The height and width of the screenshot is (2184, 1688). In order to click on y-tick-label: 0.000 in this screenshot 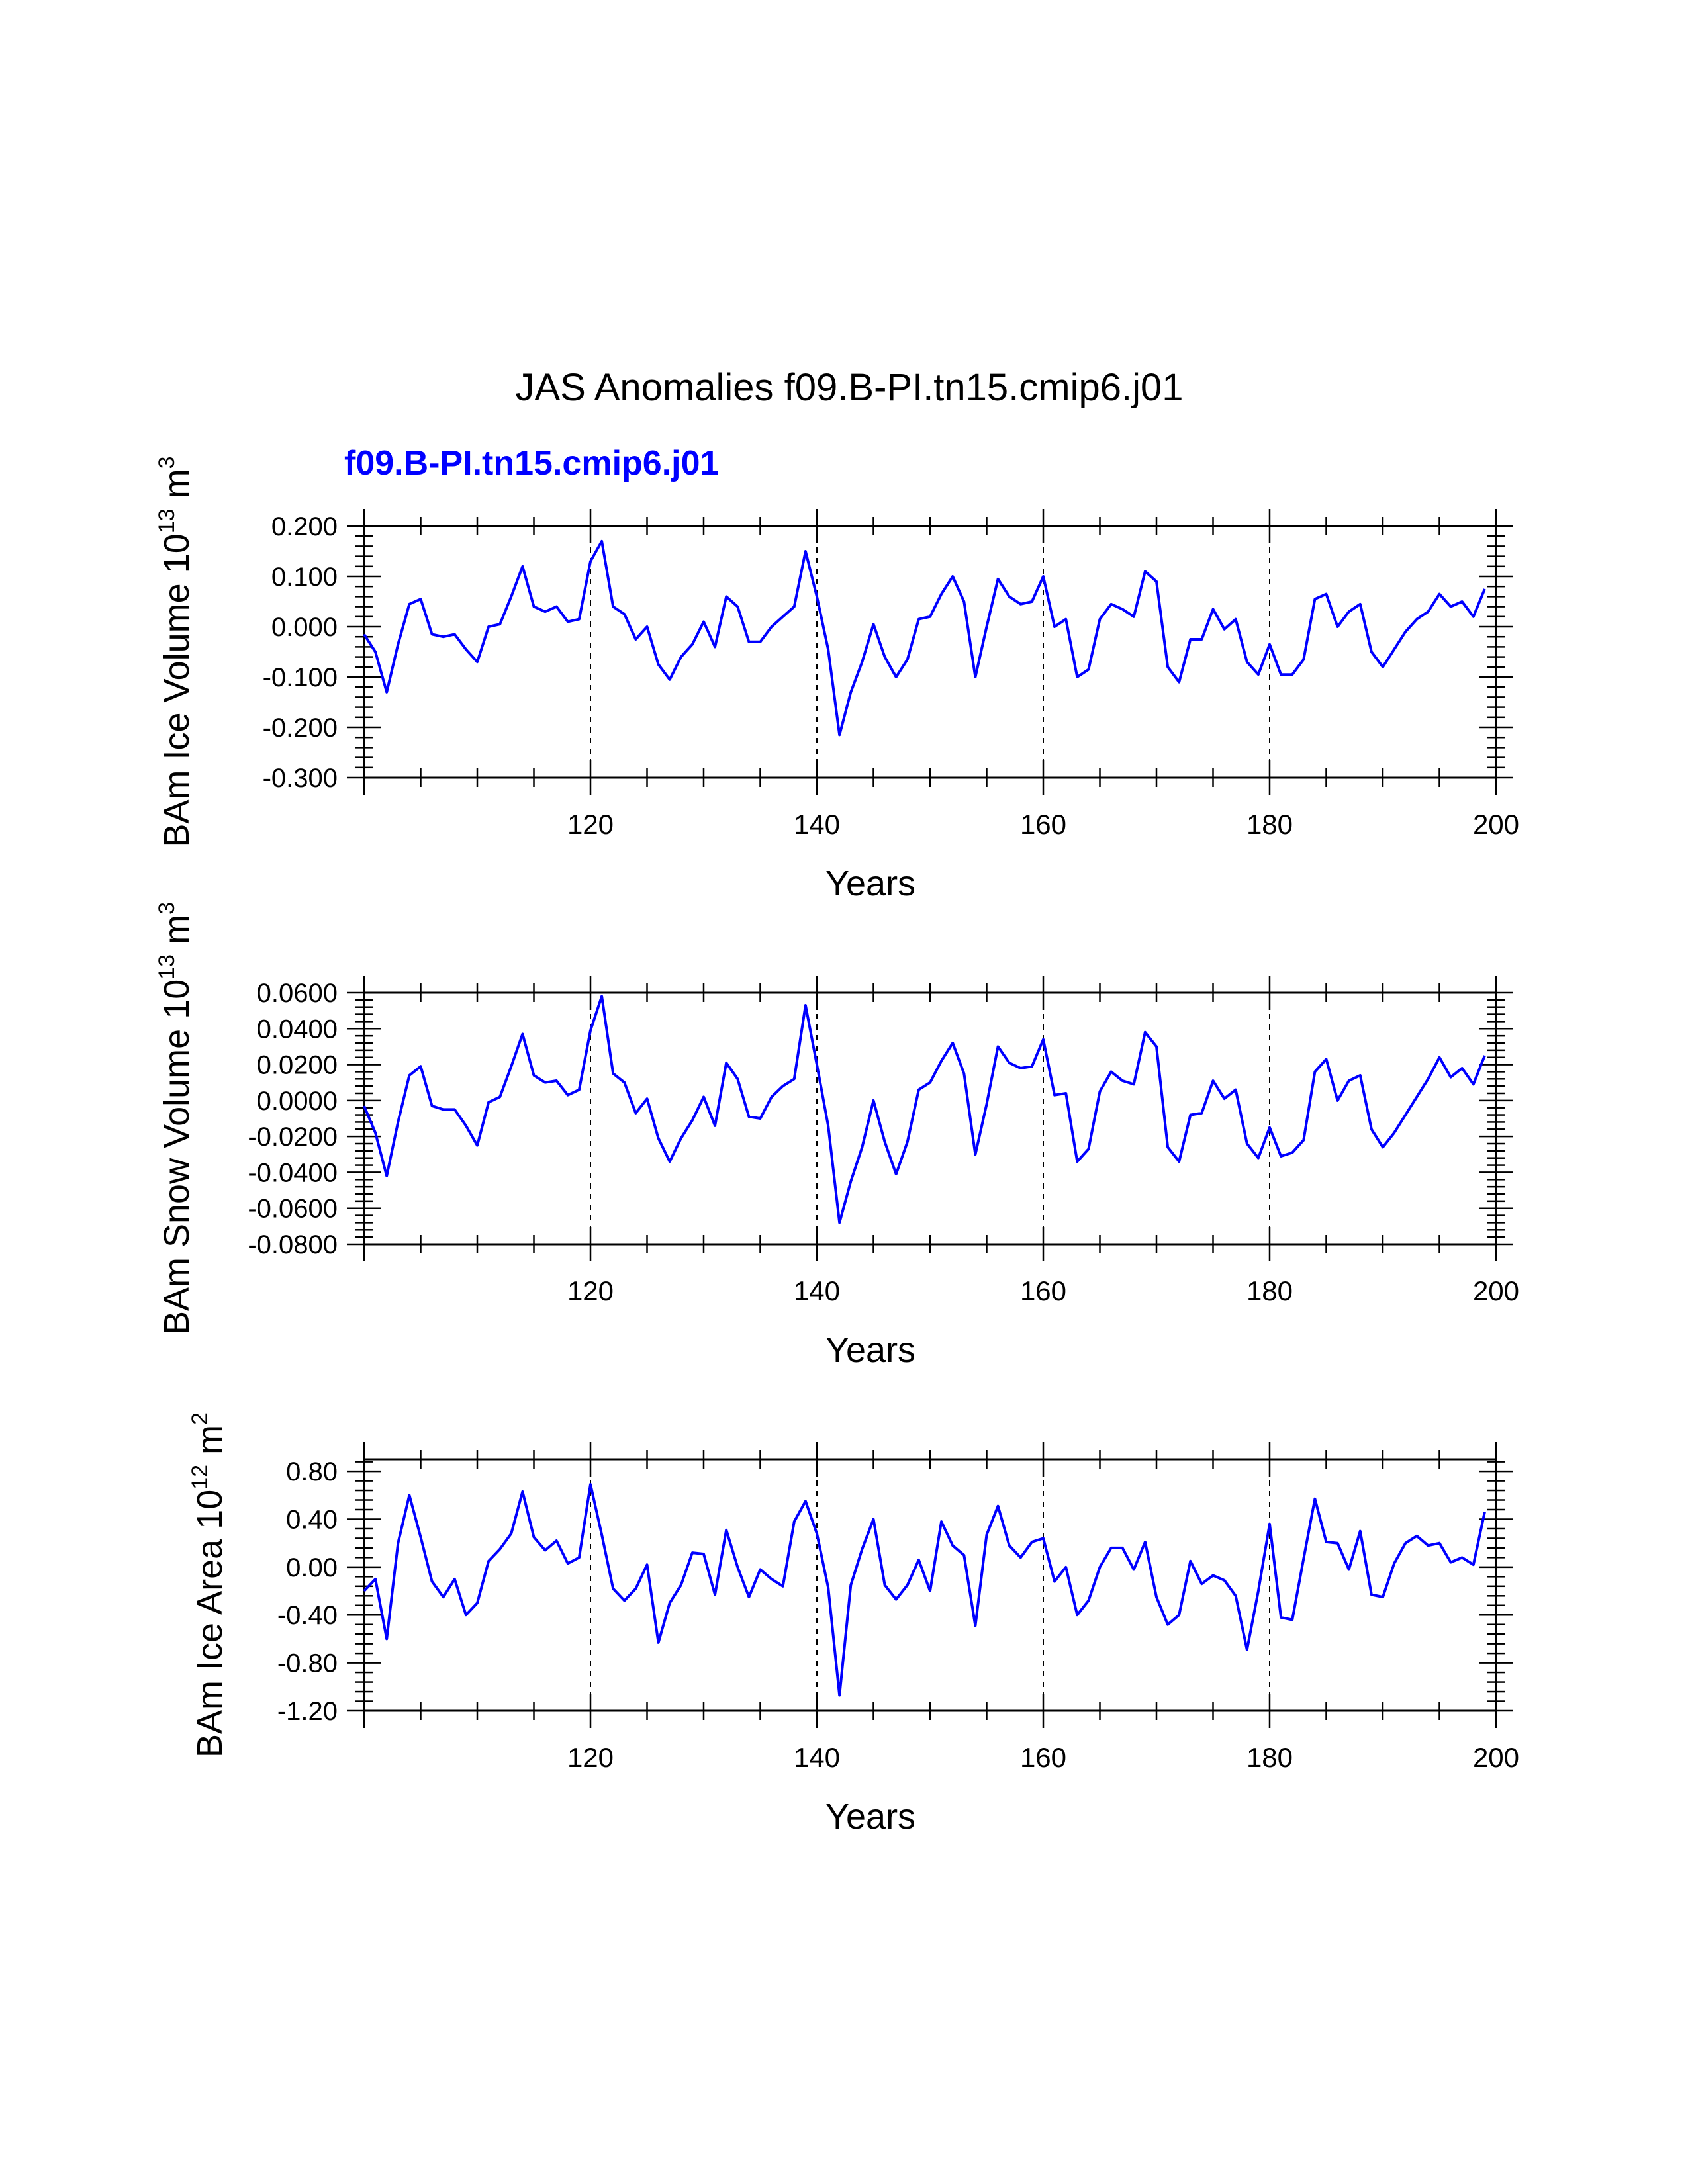, I will do `click(304, 627)`.